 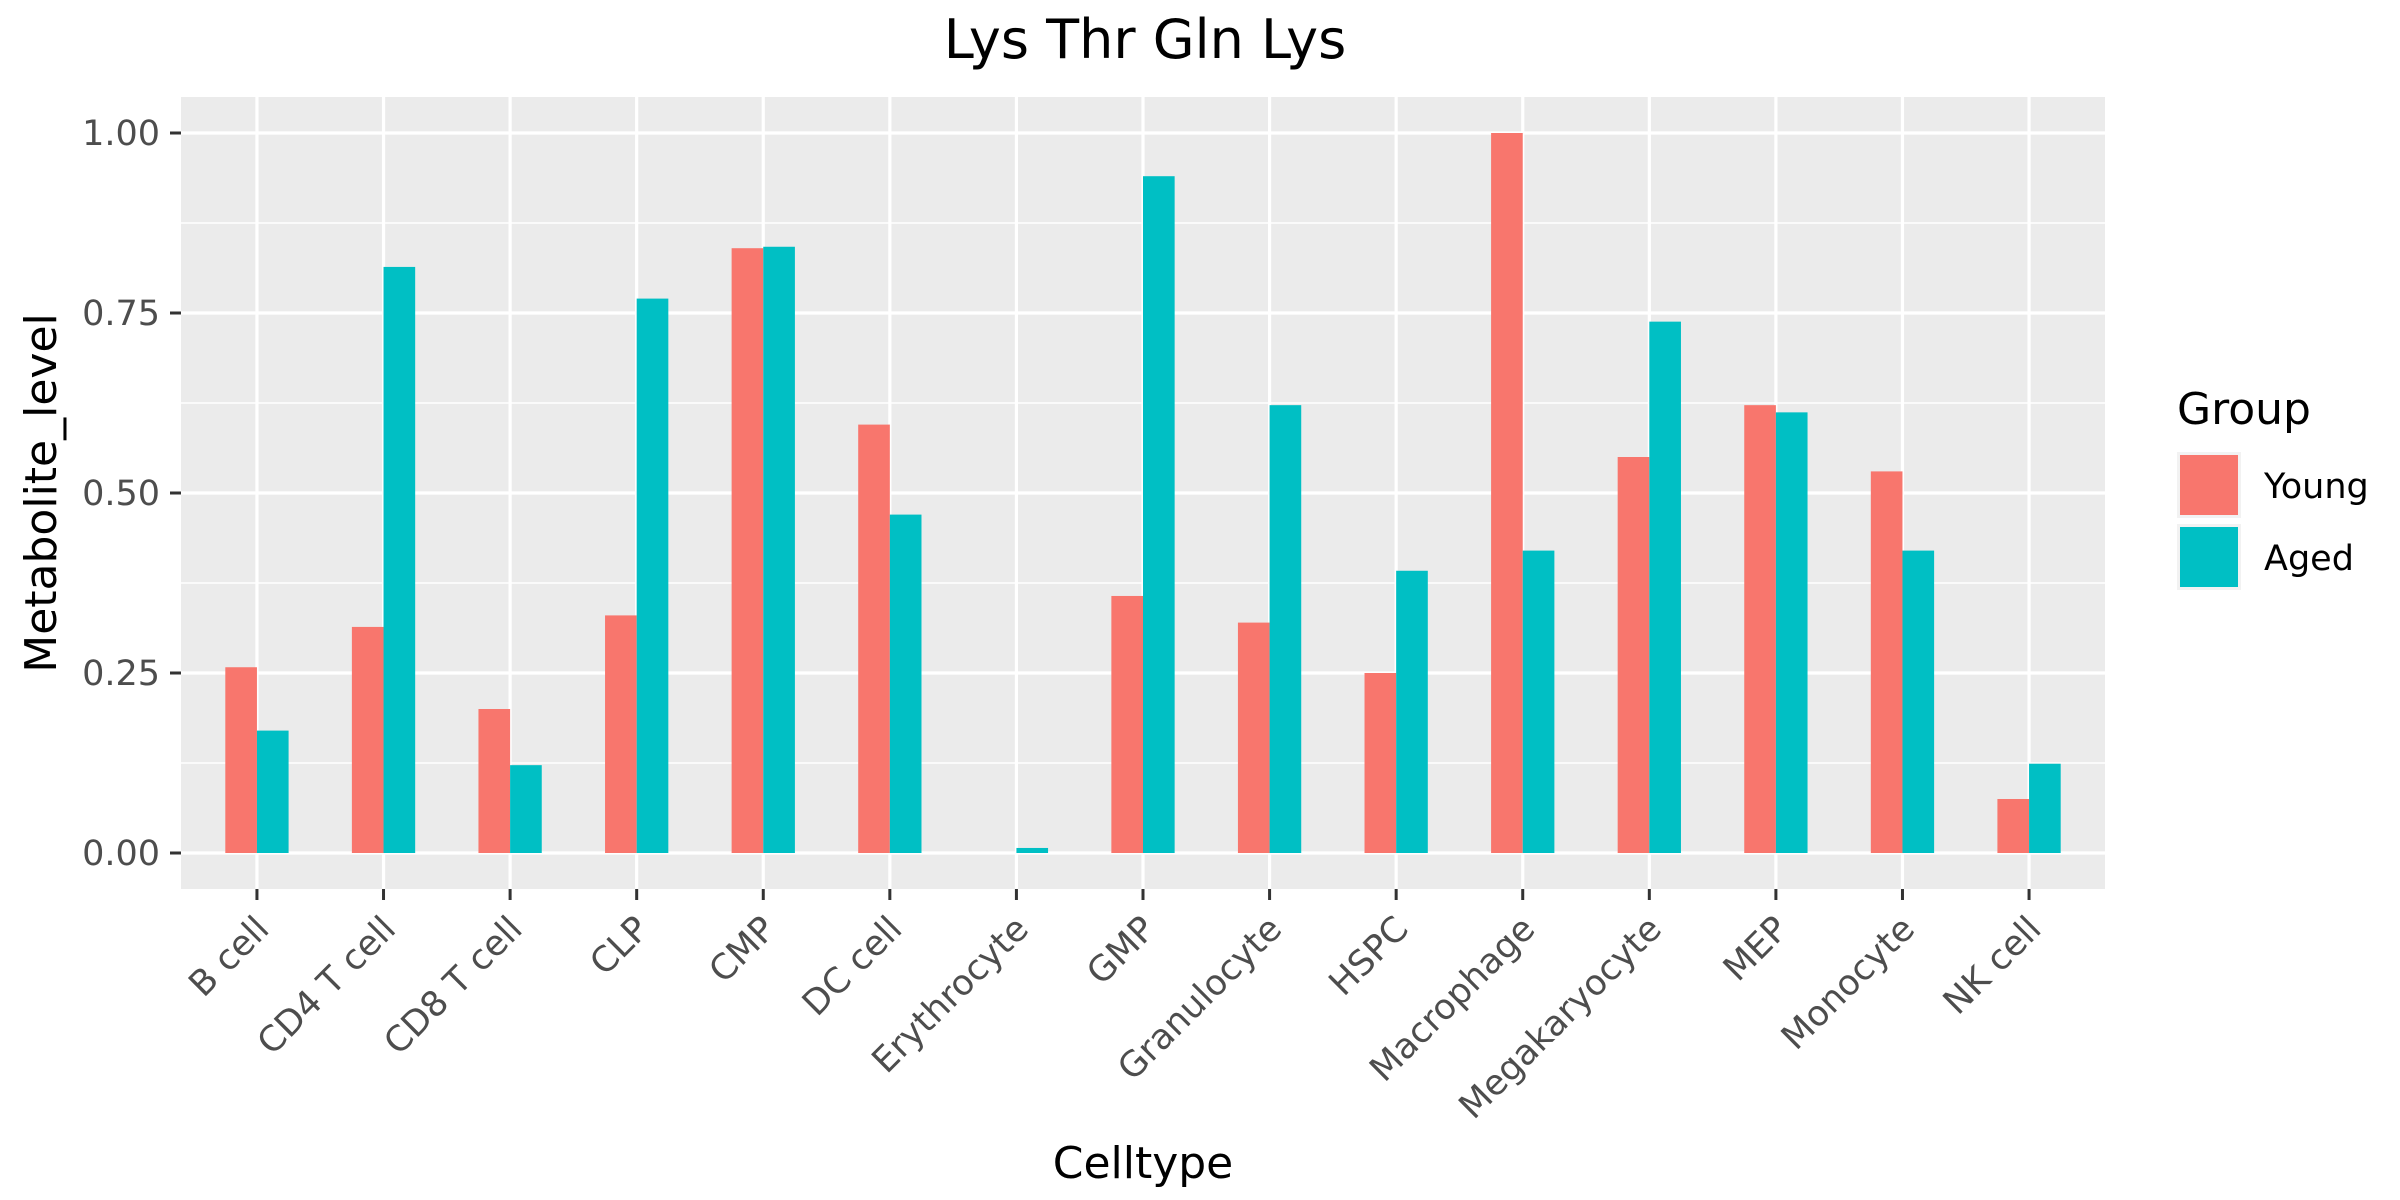 What do you see at coordinates (743, 950) in the screenshot?
I see `x-tick-label: CMP` at bounding box center [743, 950].